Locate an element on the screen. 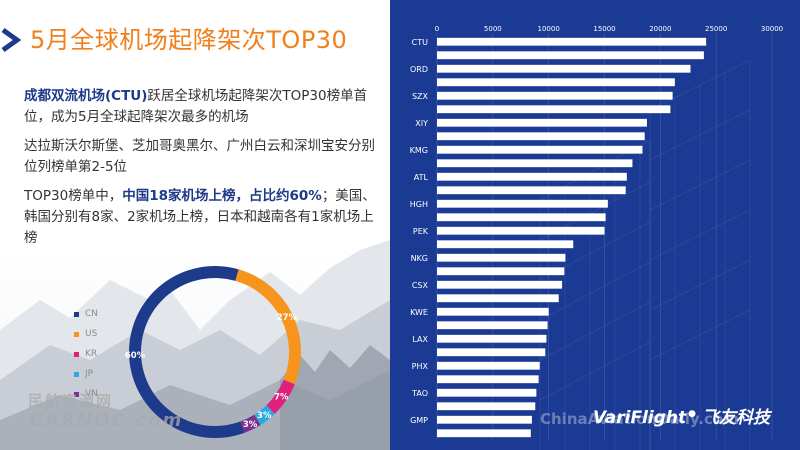 Image resolution: width=800 pixels, height=450 pixels. donut-slice-us is located at coordinates (268, 327).